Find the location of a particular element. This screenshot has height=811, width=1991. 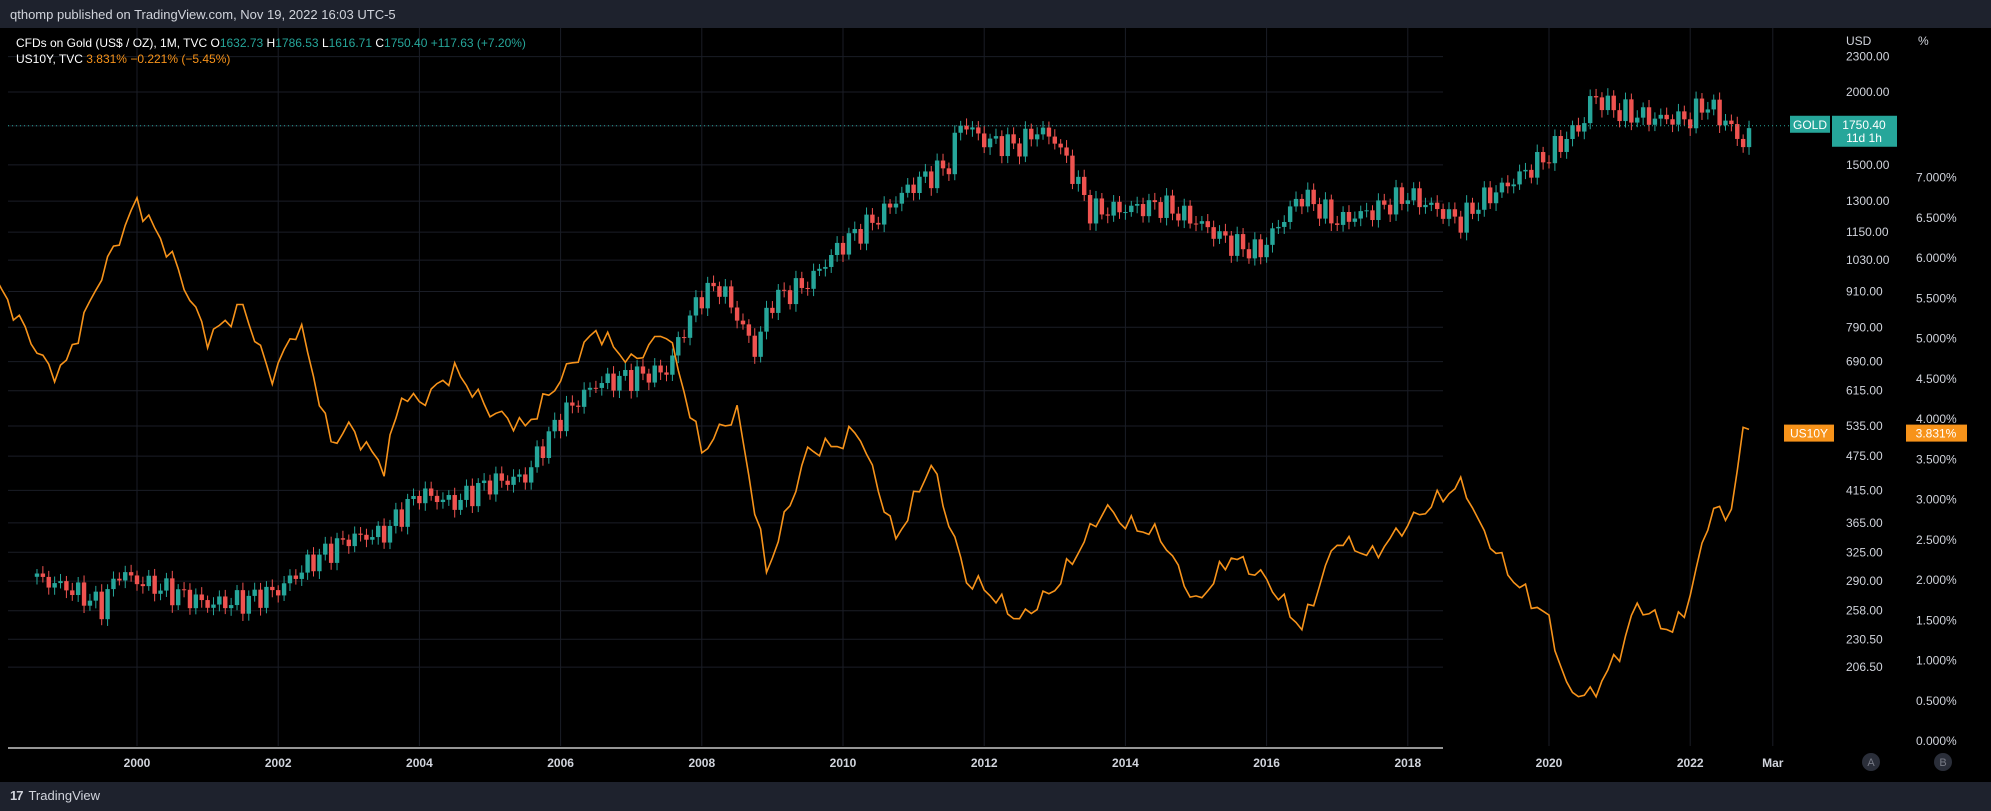

legend-ohlc-value: 1750.40 is located at coordinates (407, 43).